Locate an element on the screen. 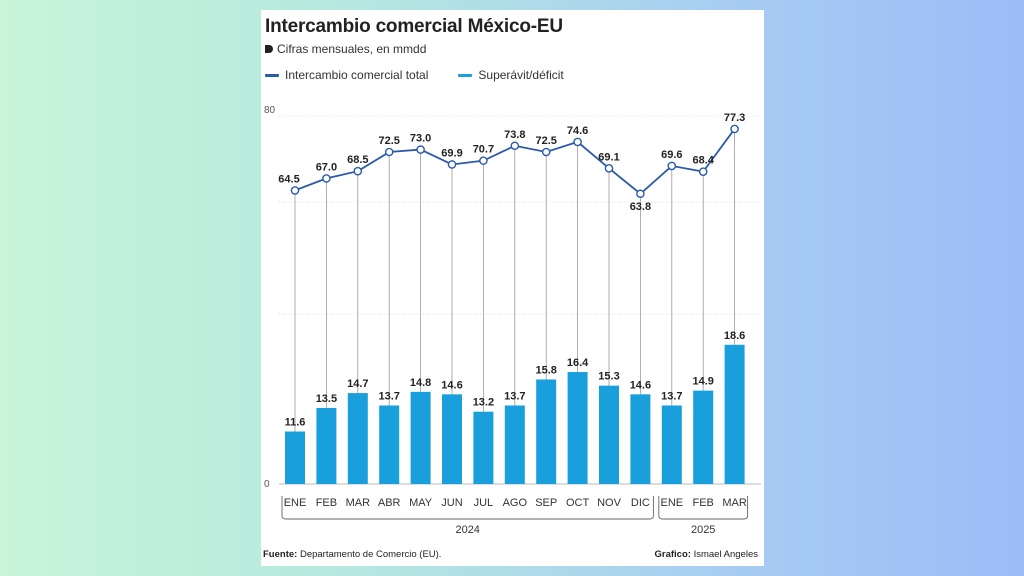 This screenshot has width=1024, height=576. x-tick-label: SEP is located at coordinates (546, 503).